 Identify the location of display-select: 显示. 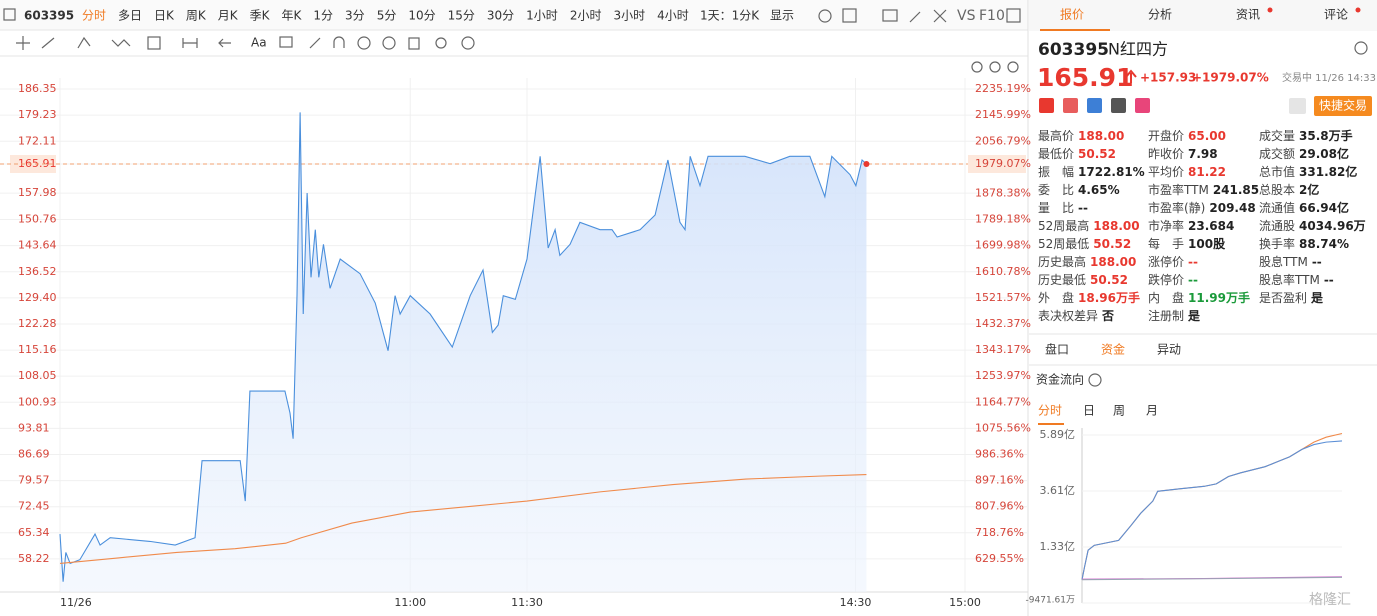
(782, 16).